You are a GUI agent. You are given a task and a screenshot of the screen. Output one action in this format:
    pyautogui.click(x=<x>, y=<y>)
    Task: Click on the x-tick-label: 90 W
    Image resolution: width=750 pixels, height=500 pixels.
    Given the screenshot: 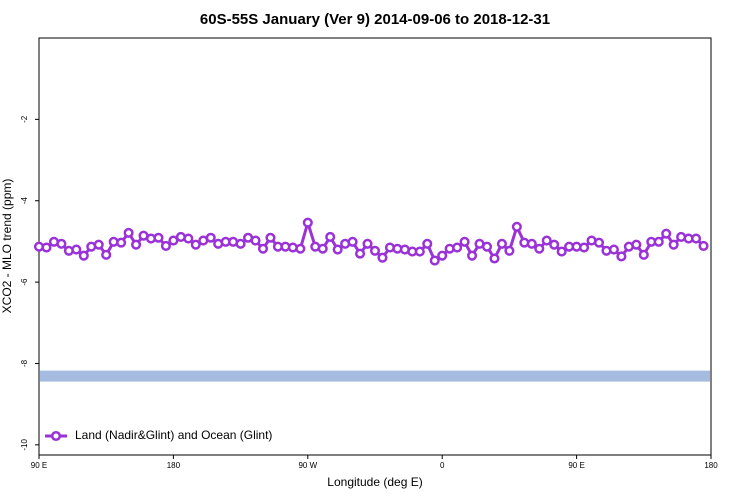 What is the action you would take?
    pyautogui.click(x=307, y=465)
    